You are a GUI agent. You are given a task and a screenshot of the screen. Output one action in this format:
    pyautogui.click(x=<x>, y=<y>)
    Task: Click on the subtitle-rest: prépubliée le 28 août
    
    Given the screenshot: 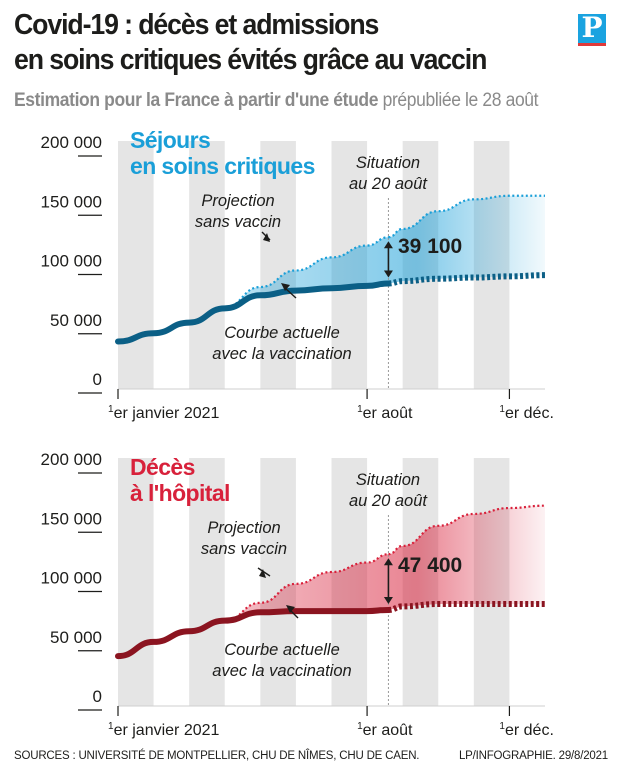 What is the action you would take?
    pyautogui.click(x=458, y=100)
    